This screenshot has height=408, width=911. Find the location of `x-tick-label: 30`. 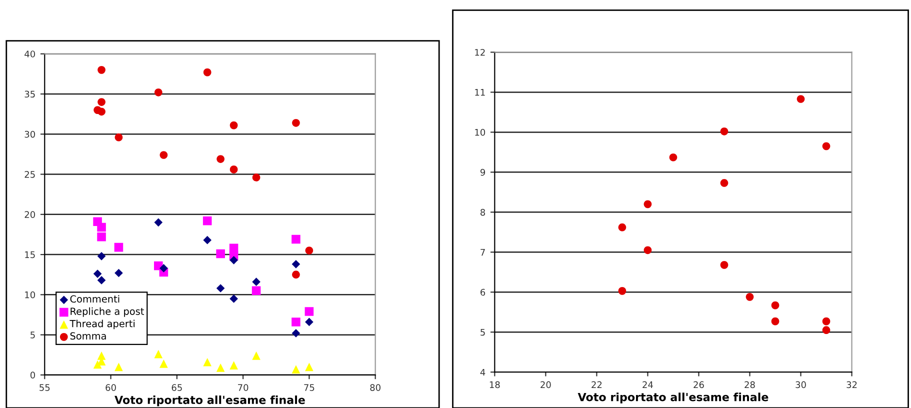

x-tick-label: 30 is located at coordinates (801, 384).